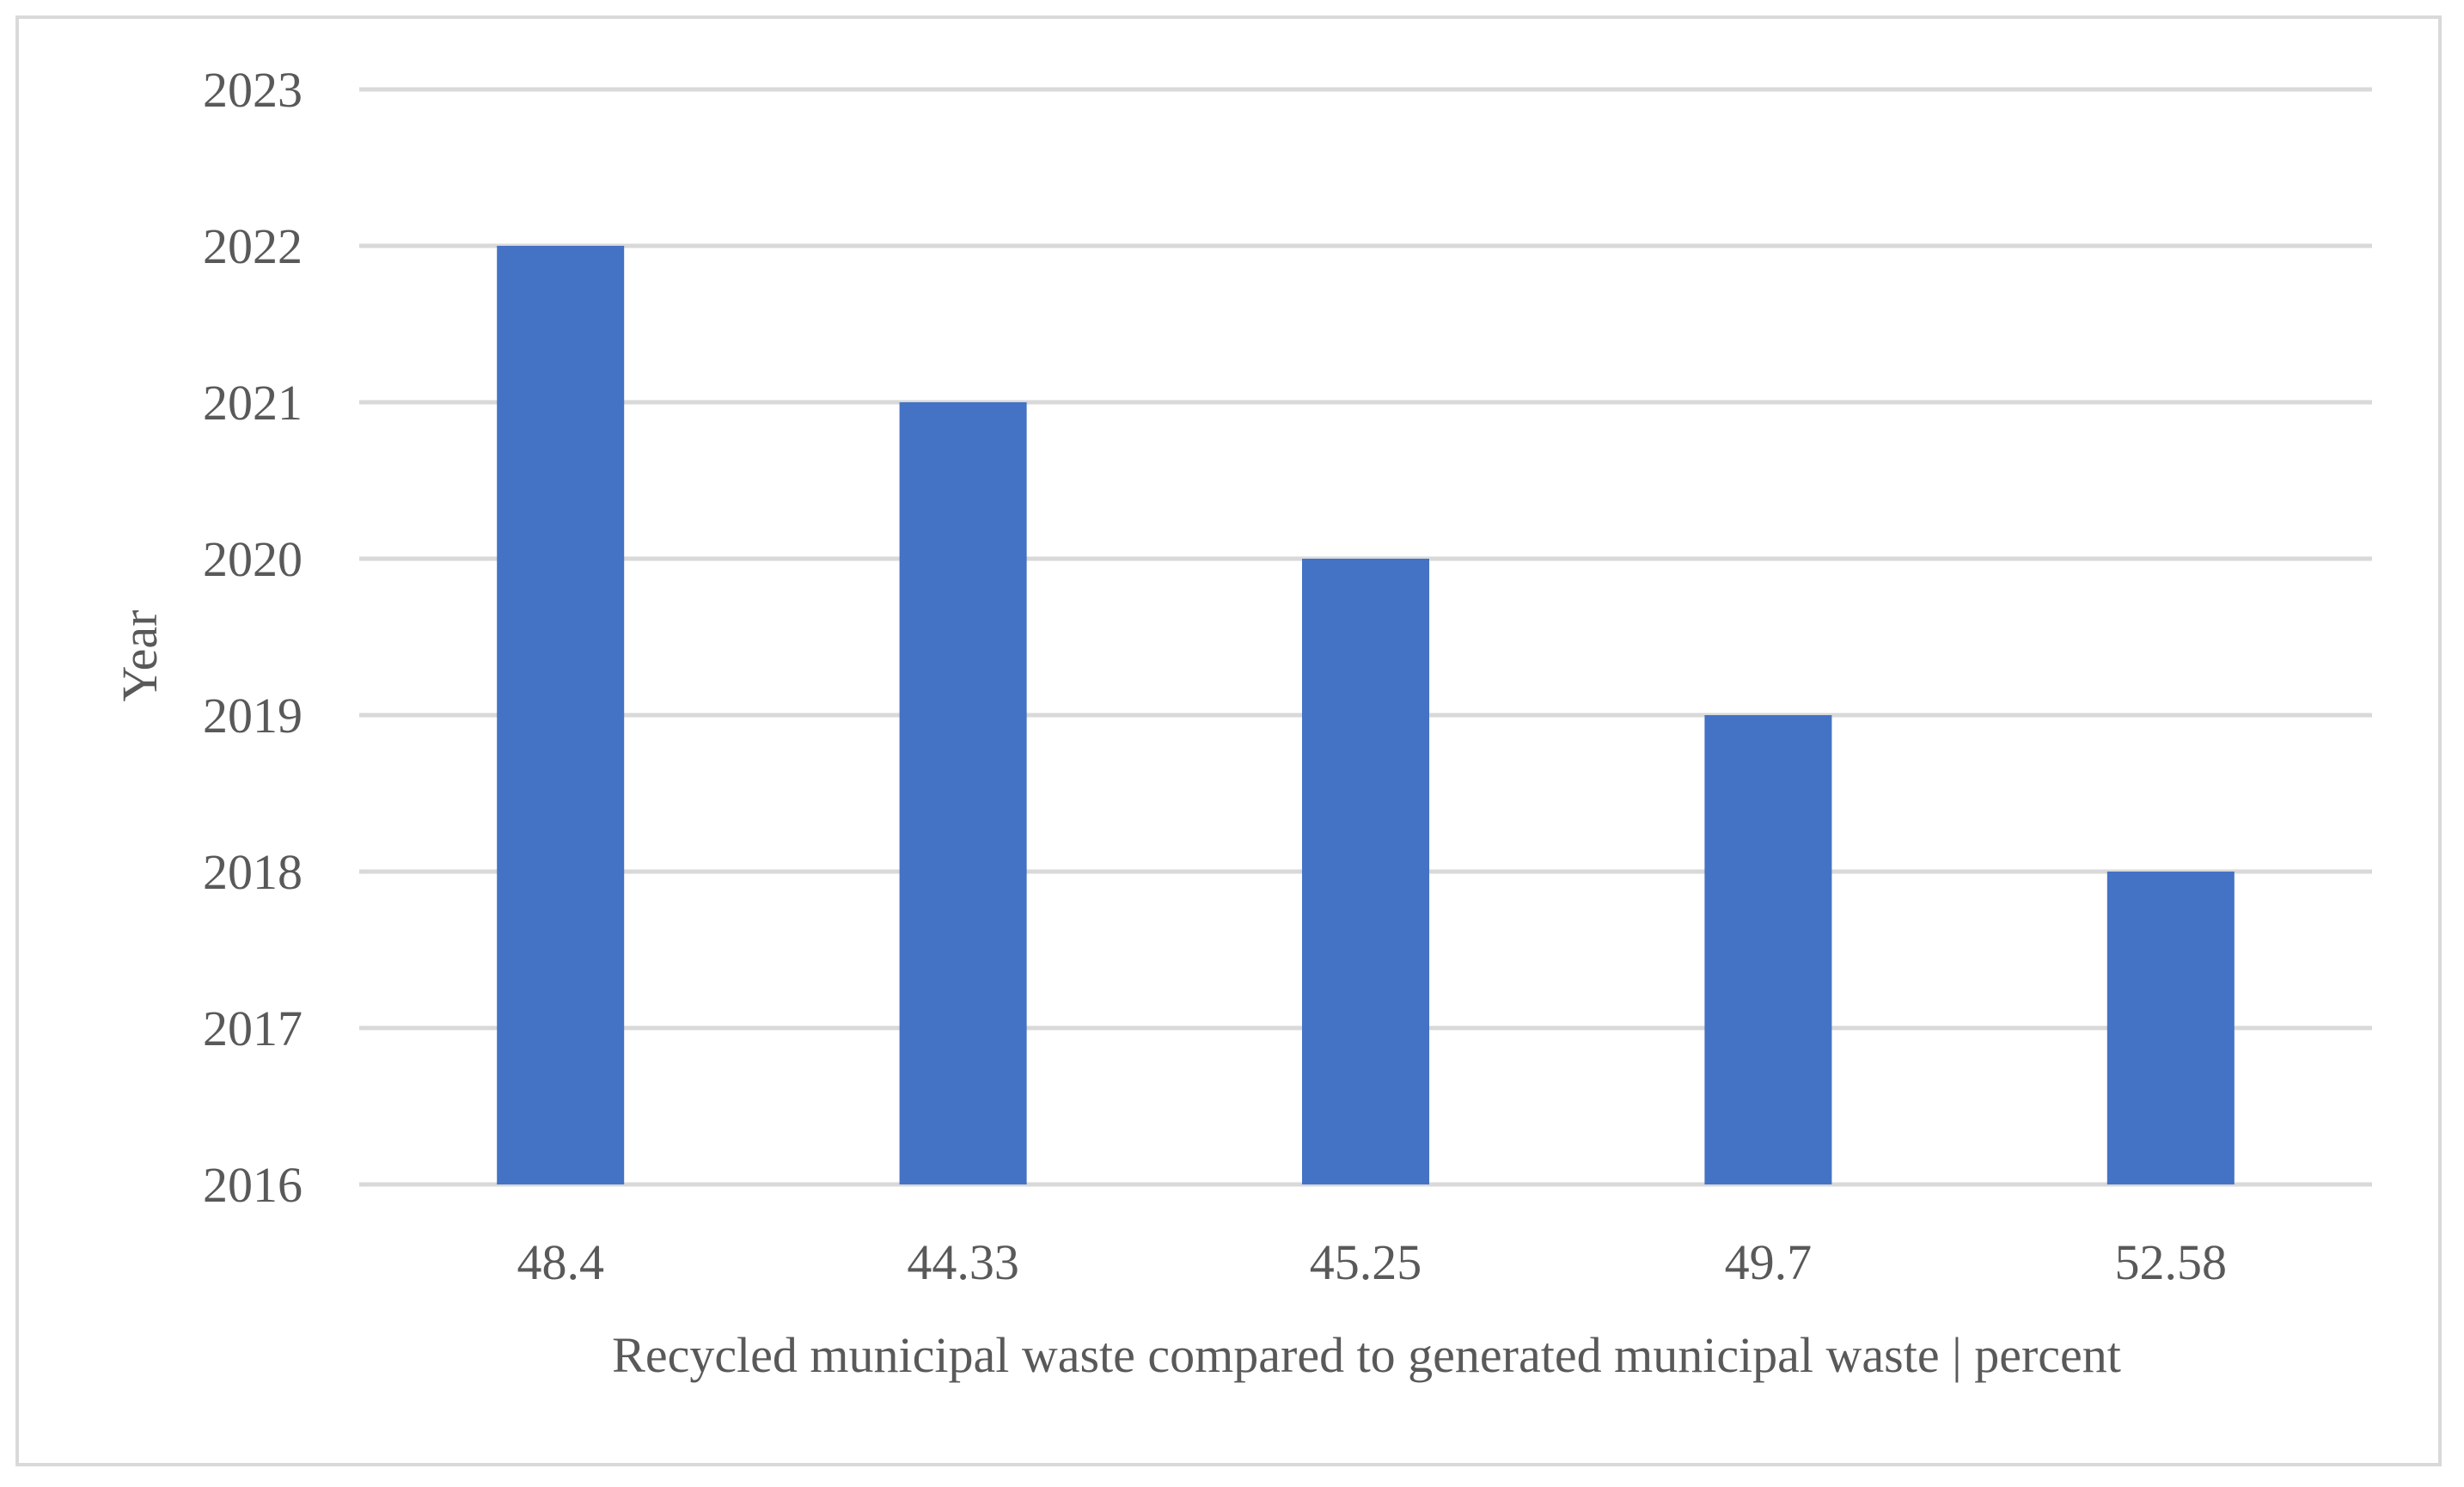  Describe the element at coordinates (1366, 1262) in the screenshot. I see `x-tick-label: 45.25` at that location.